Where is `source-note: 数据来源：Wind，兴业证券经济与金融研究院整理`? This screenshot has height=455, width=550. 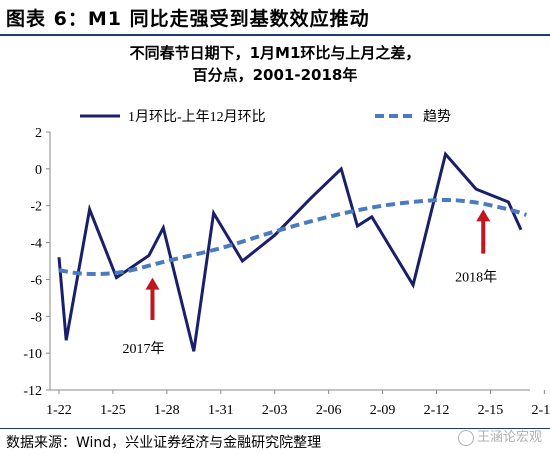
source-note: 数据来源：Wind，兴业证券经济与金融研究院整理 is located at coordinates (164, 443).